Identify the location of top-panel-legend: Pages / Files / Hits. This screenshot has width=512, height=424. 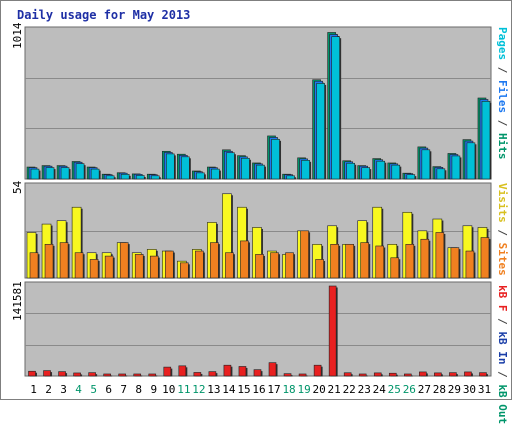
(502, 93).